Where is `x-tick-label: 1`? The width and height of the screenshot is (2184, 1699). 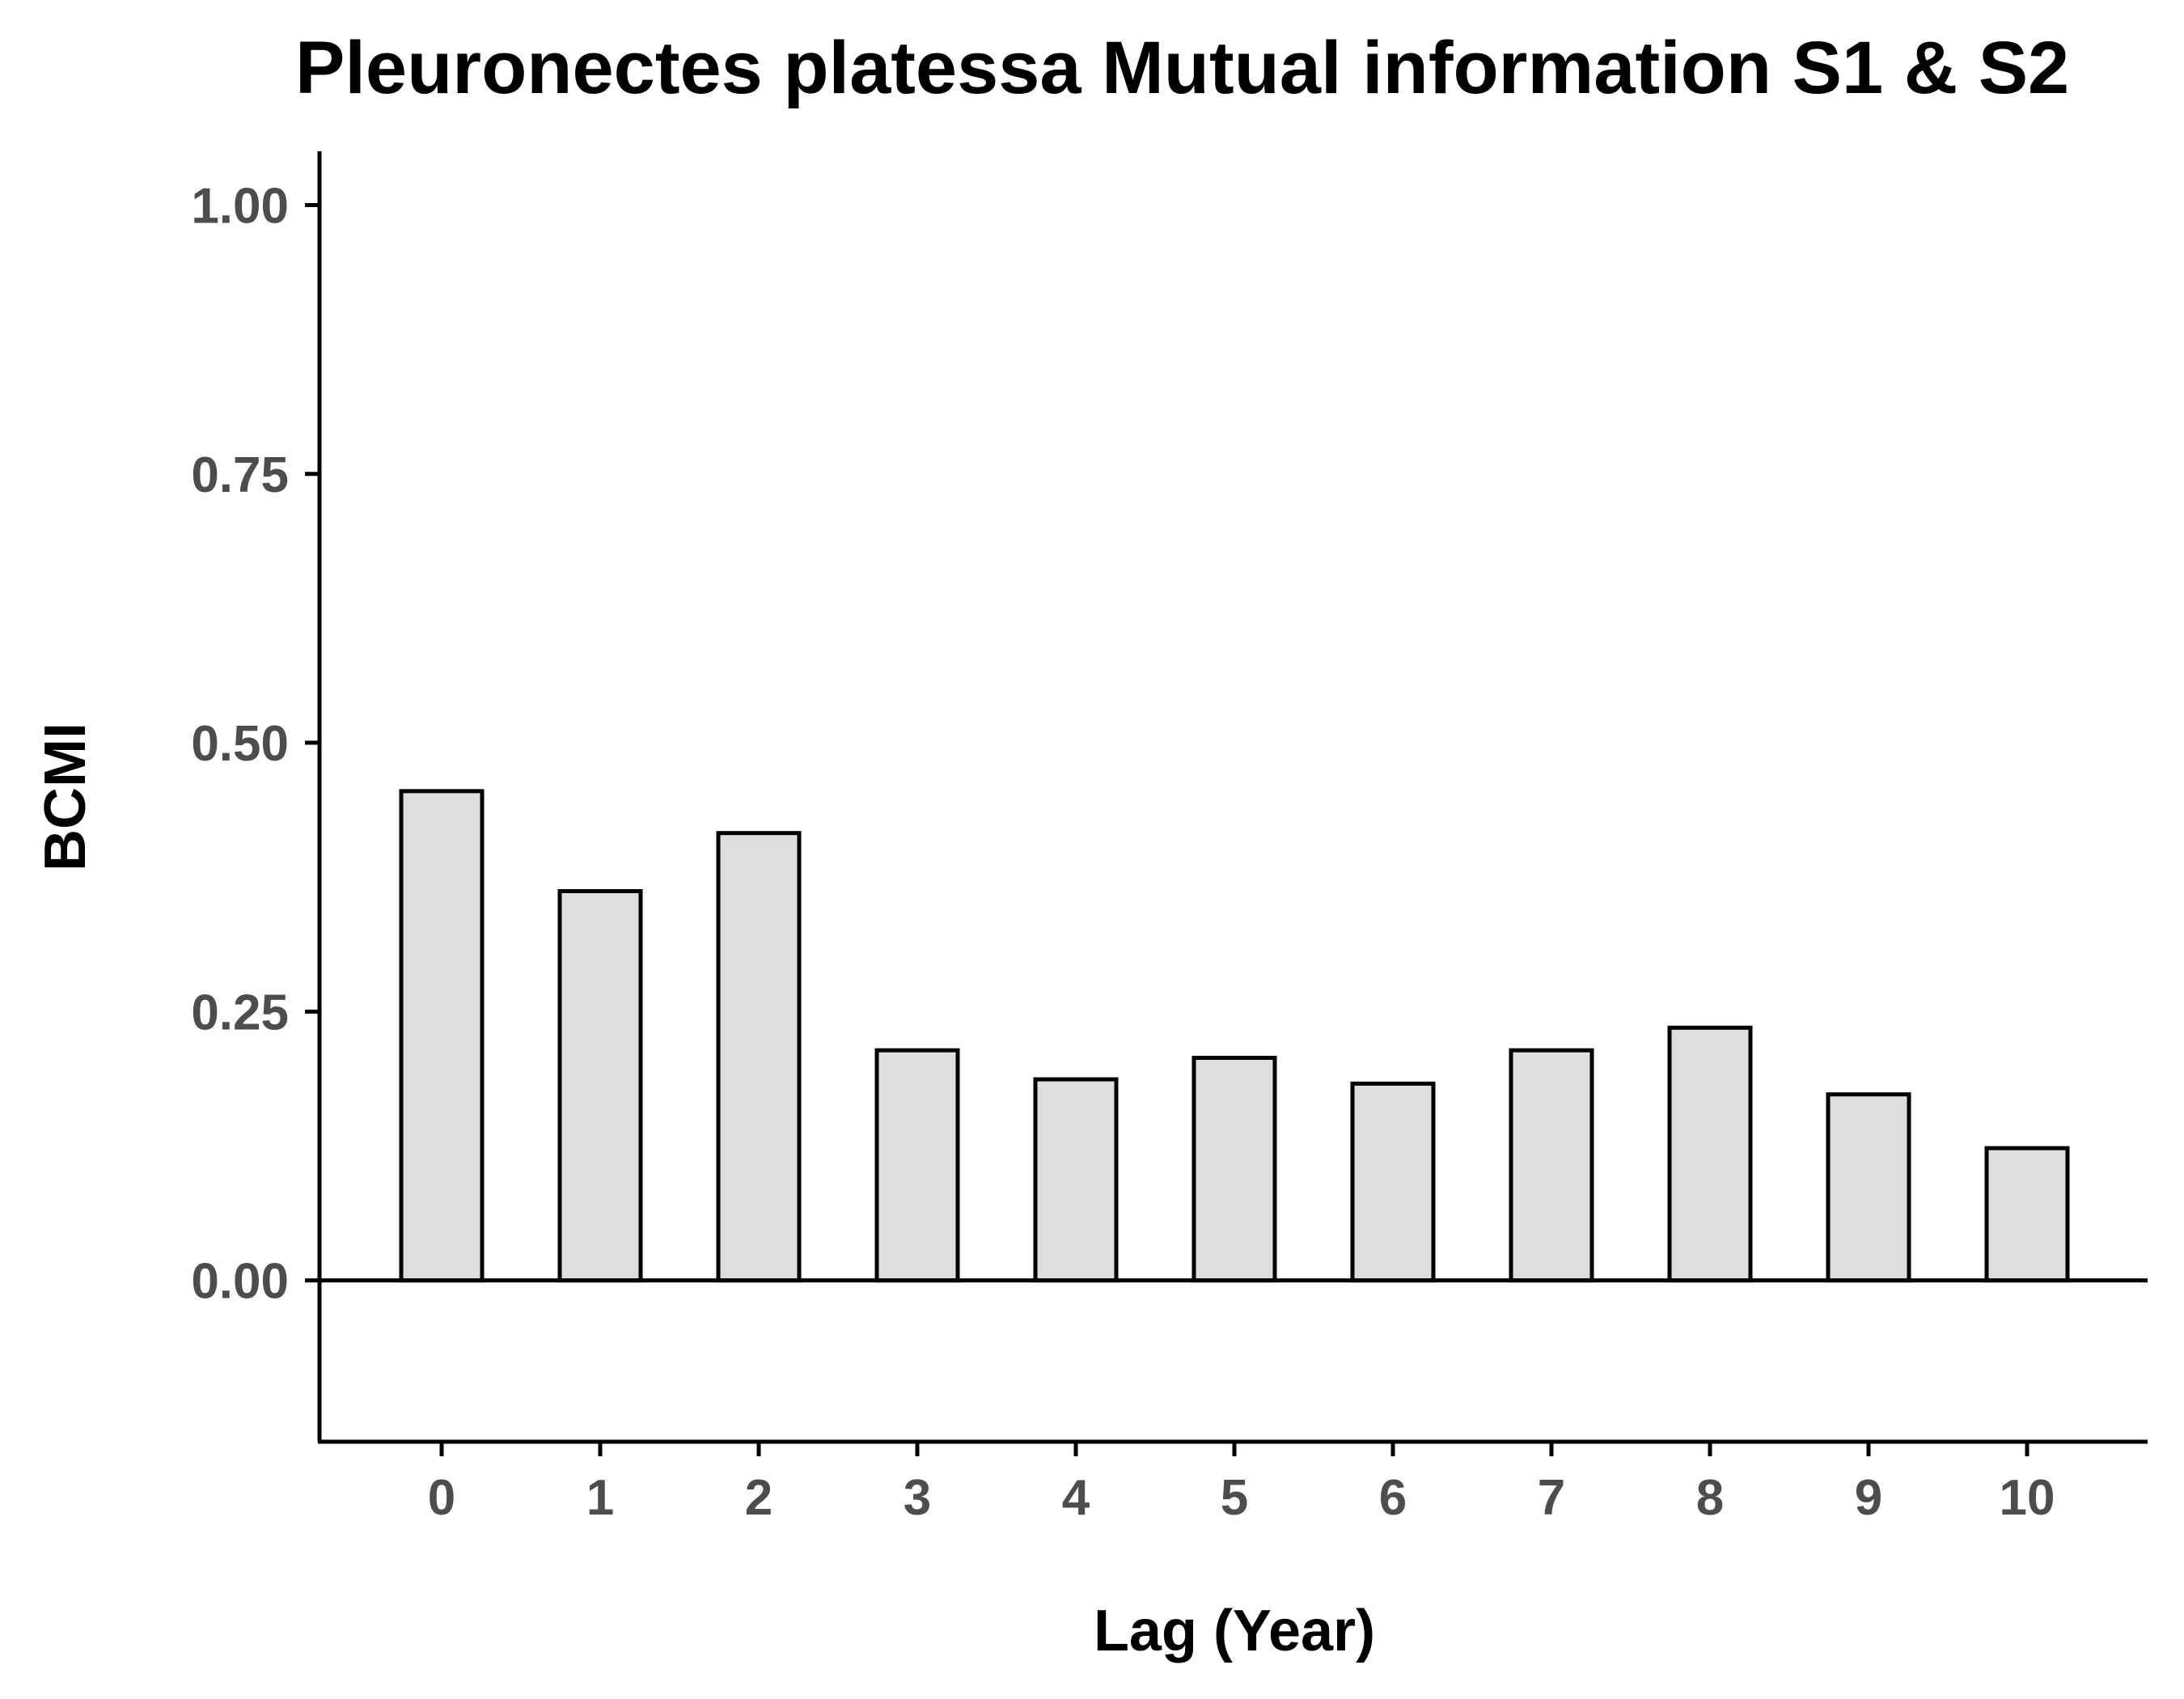
x-tick-label: 1 is located at coordinates (600, 1498).